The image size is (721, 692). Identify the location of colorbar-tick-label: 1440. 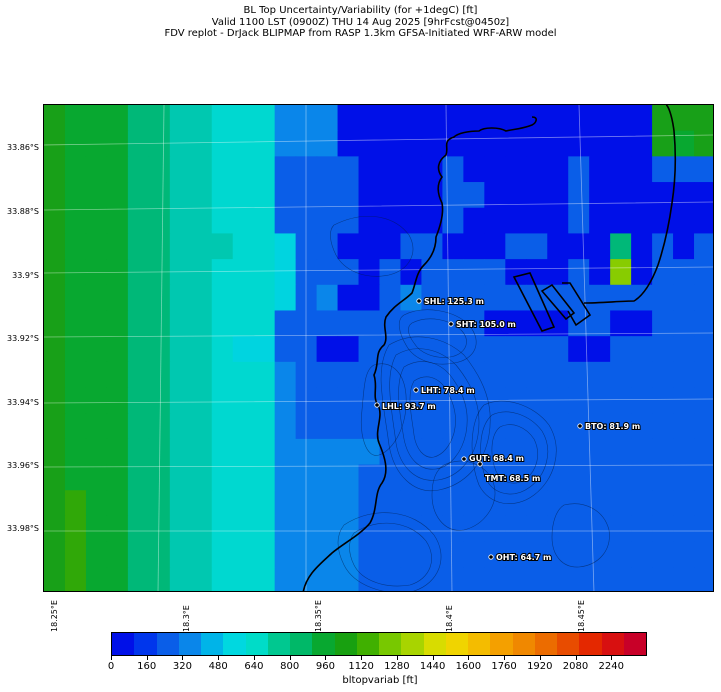
(432, 666).